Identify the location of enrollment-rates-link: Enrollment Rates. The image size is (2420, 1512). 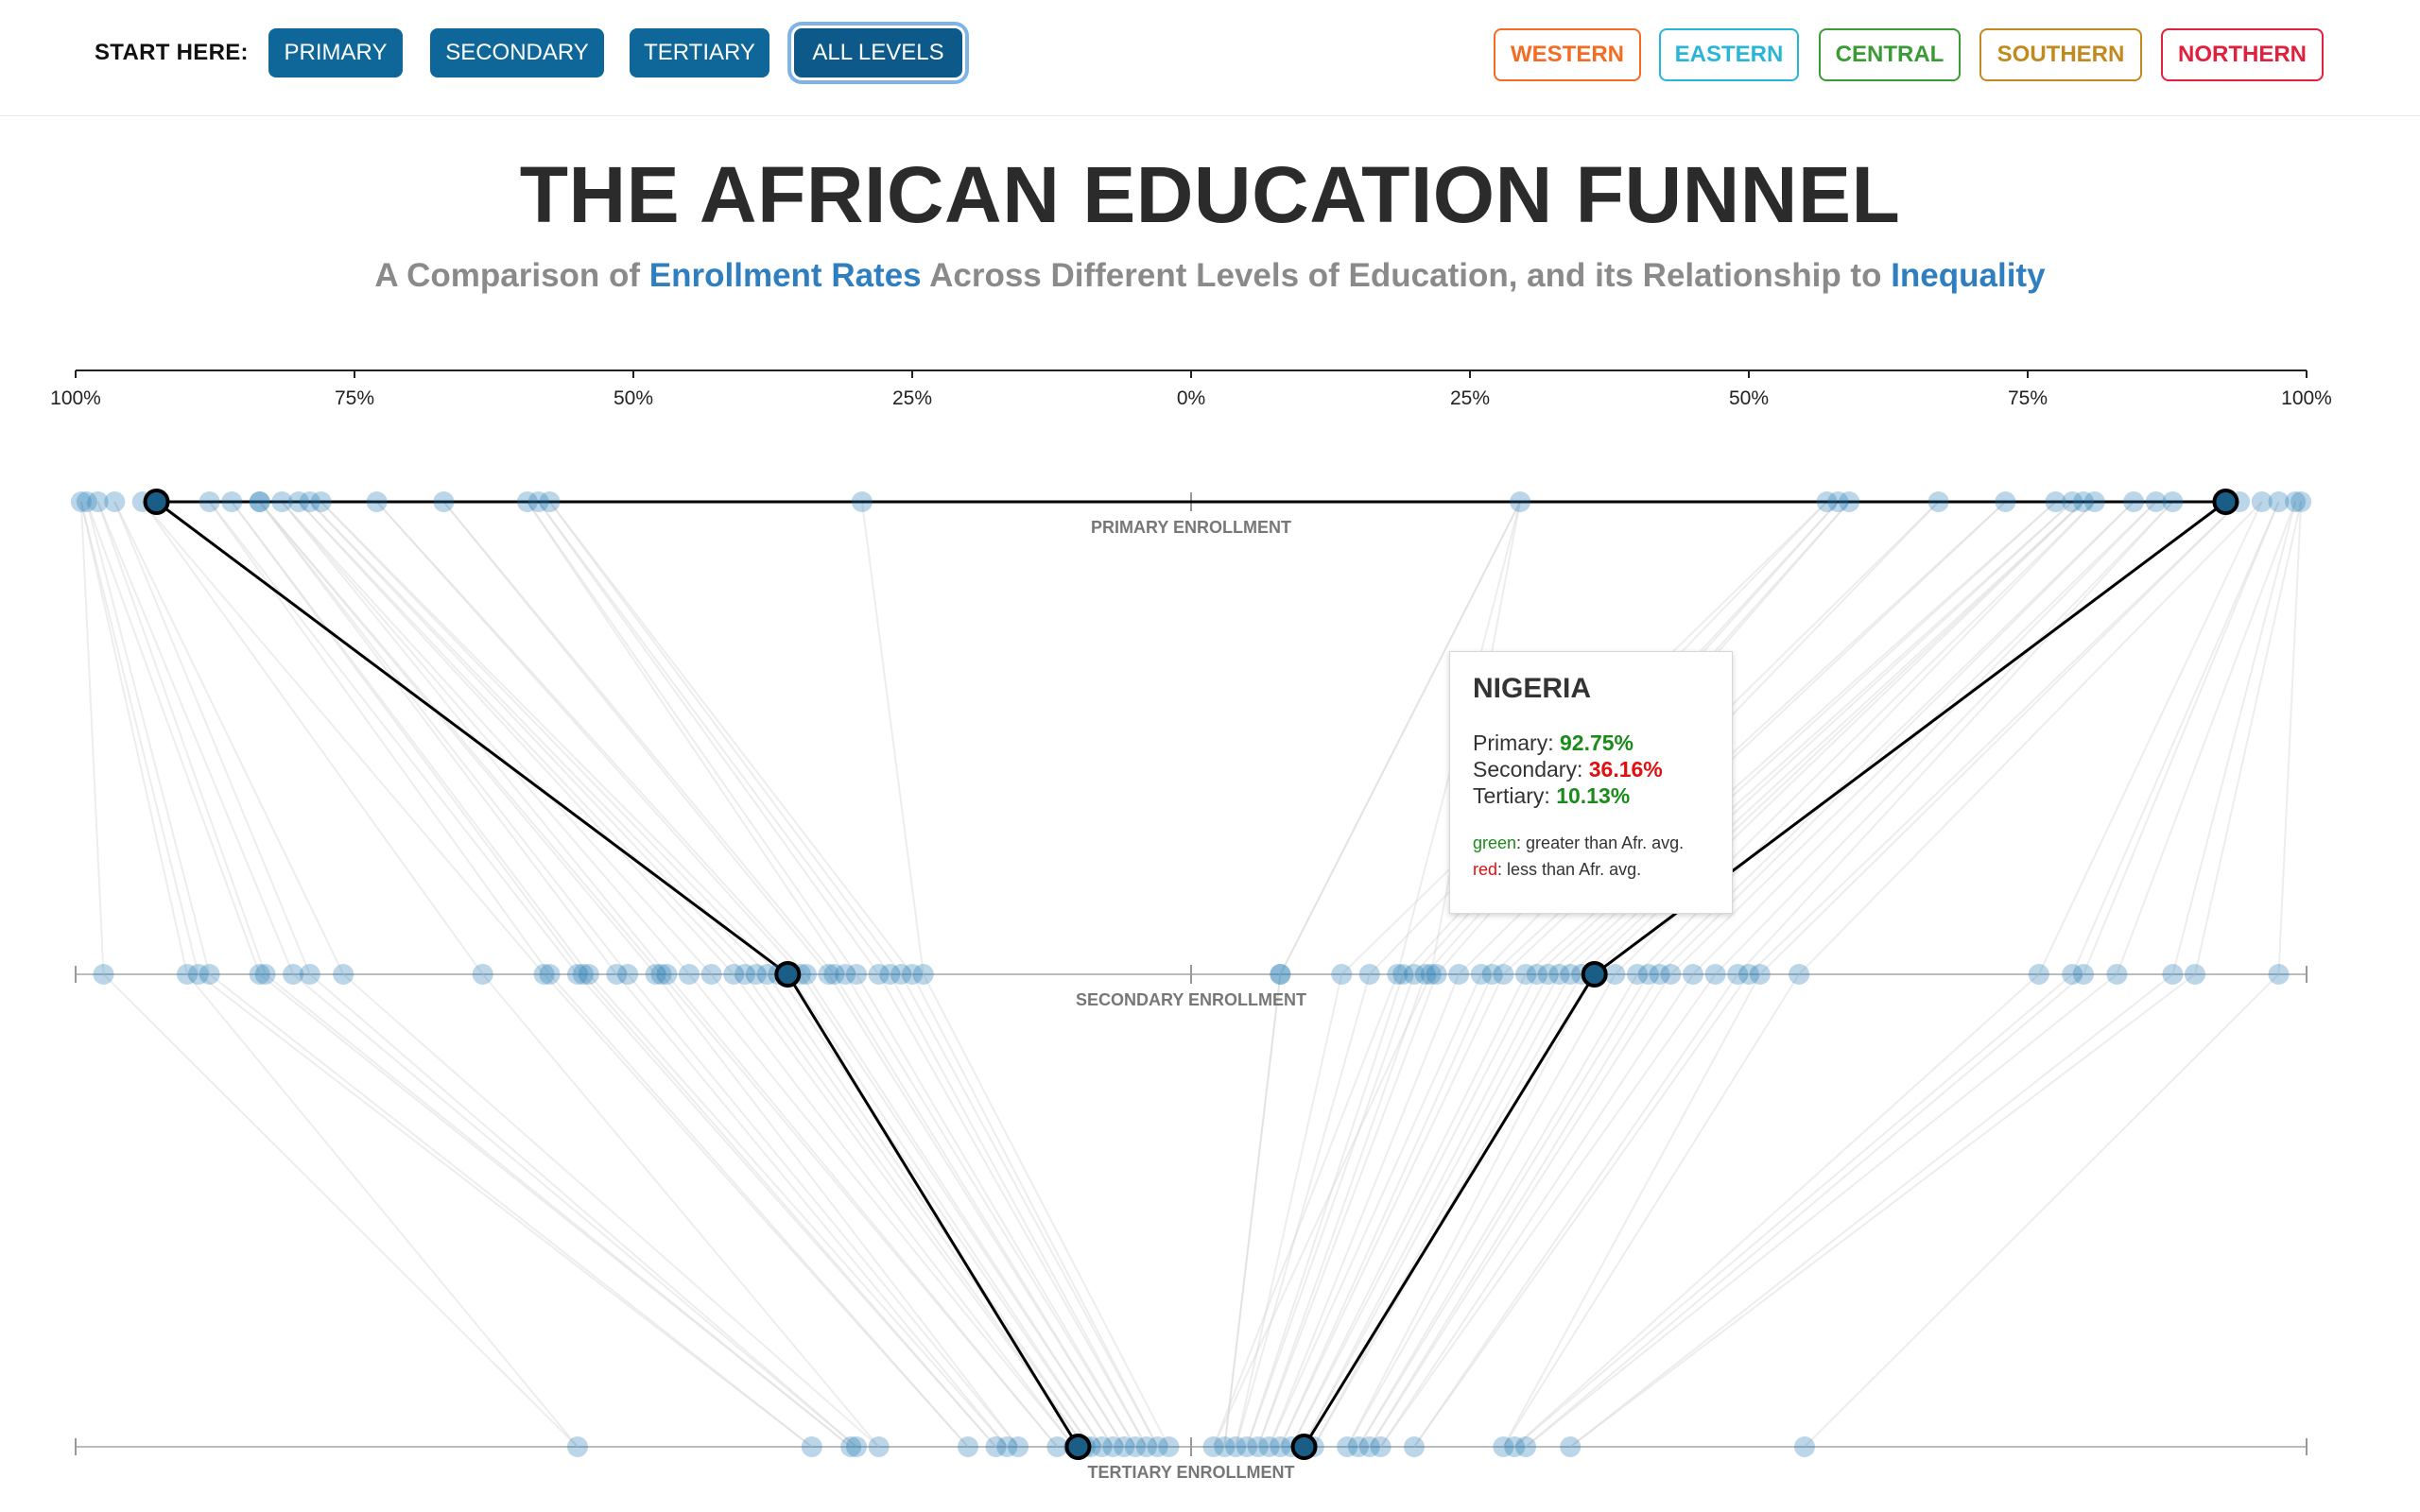
(785, 275).